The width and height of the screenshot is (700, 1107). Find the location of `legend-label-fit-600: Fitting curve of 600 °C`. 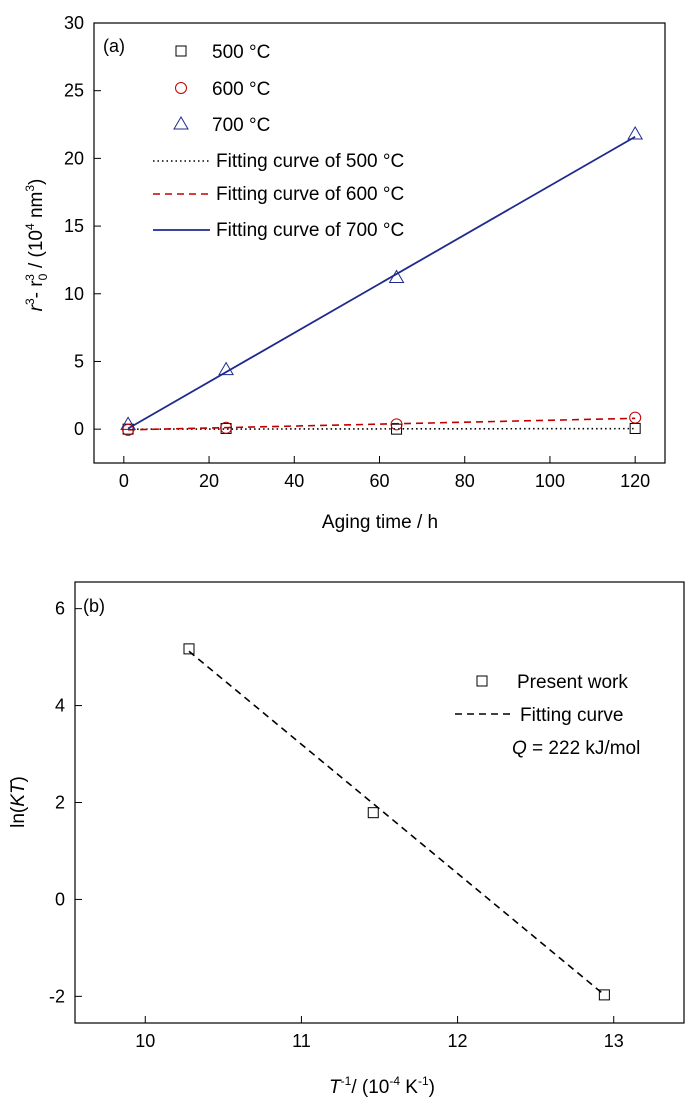

legend-label-fit-600: Fitting curve of 600 °C is located at coordinates (310, 194).